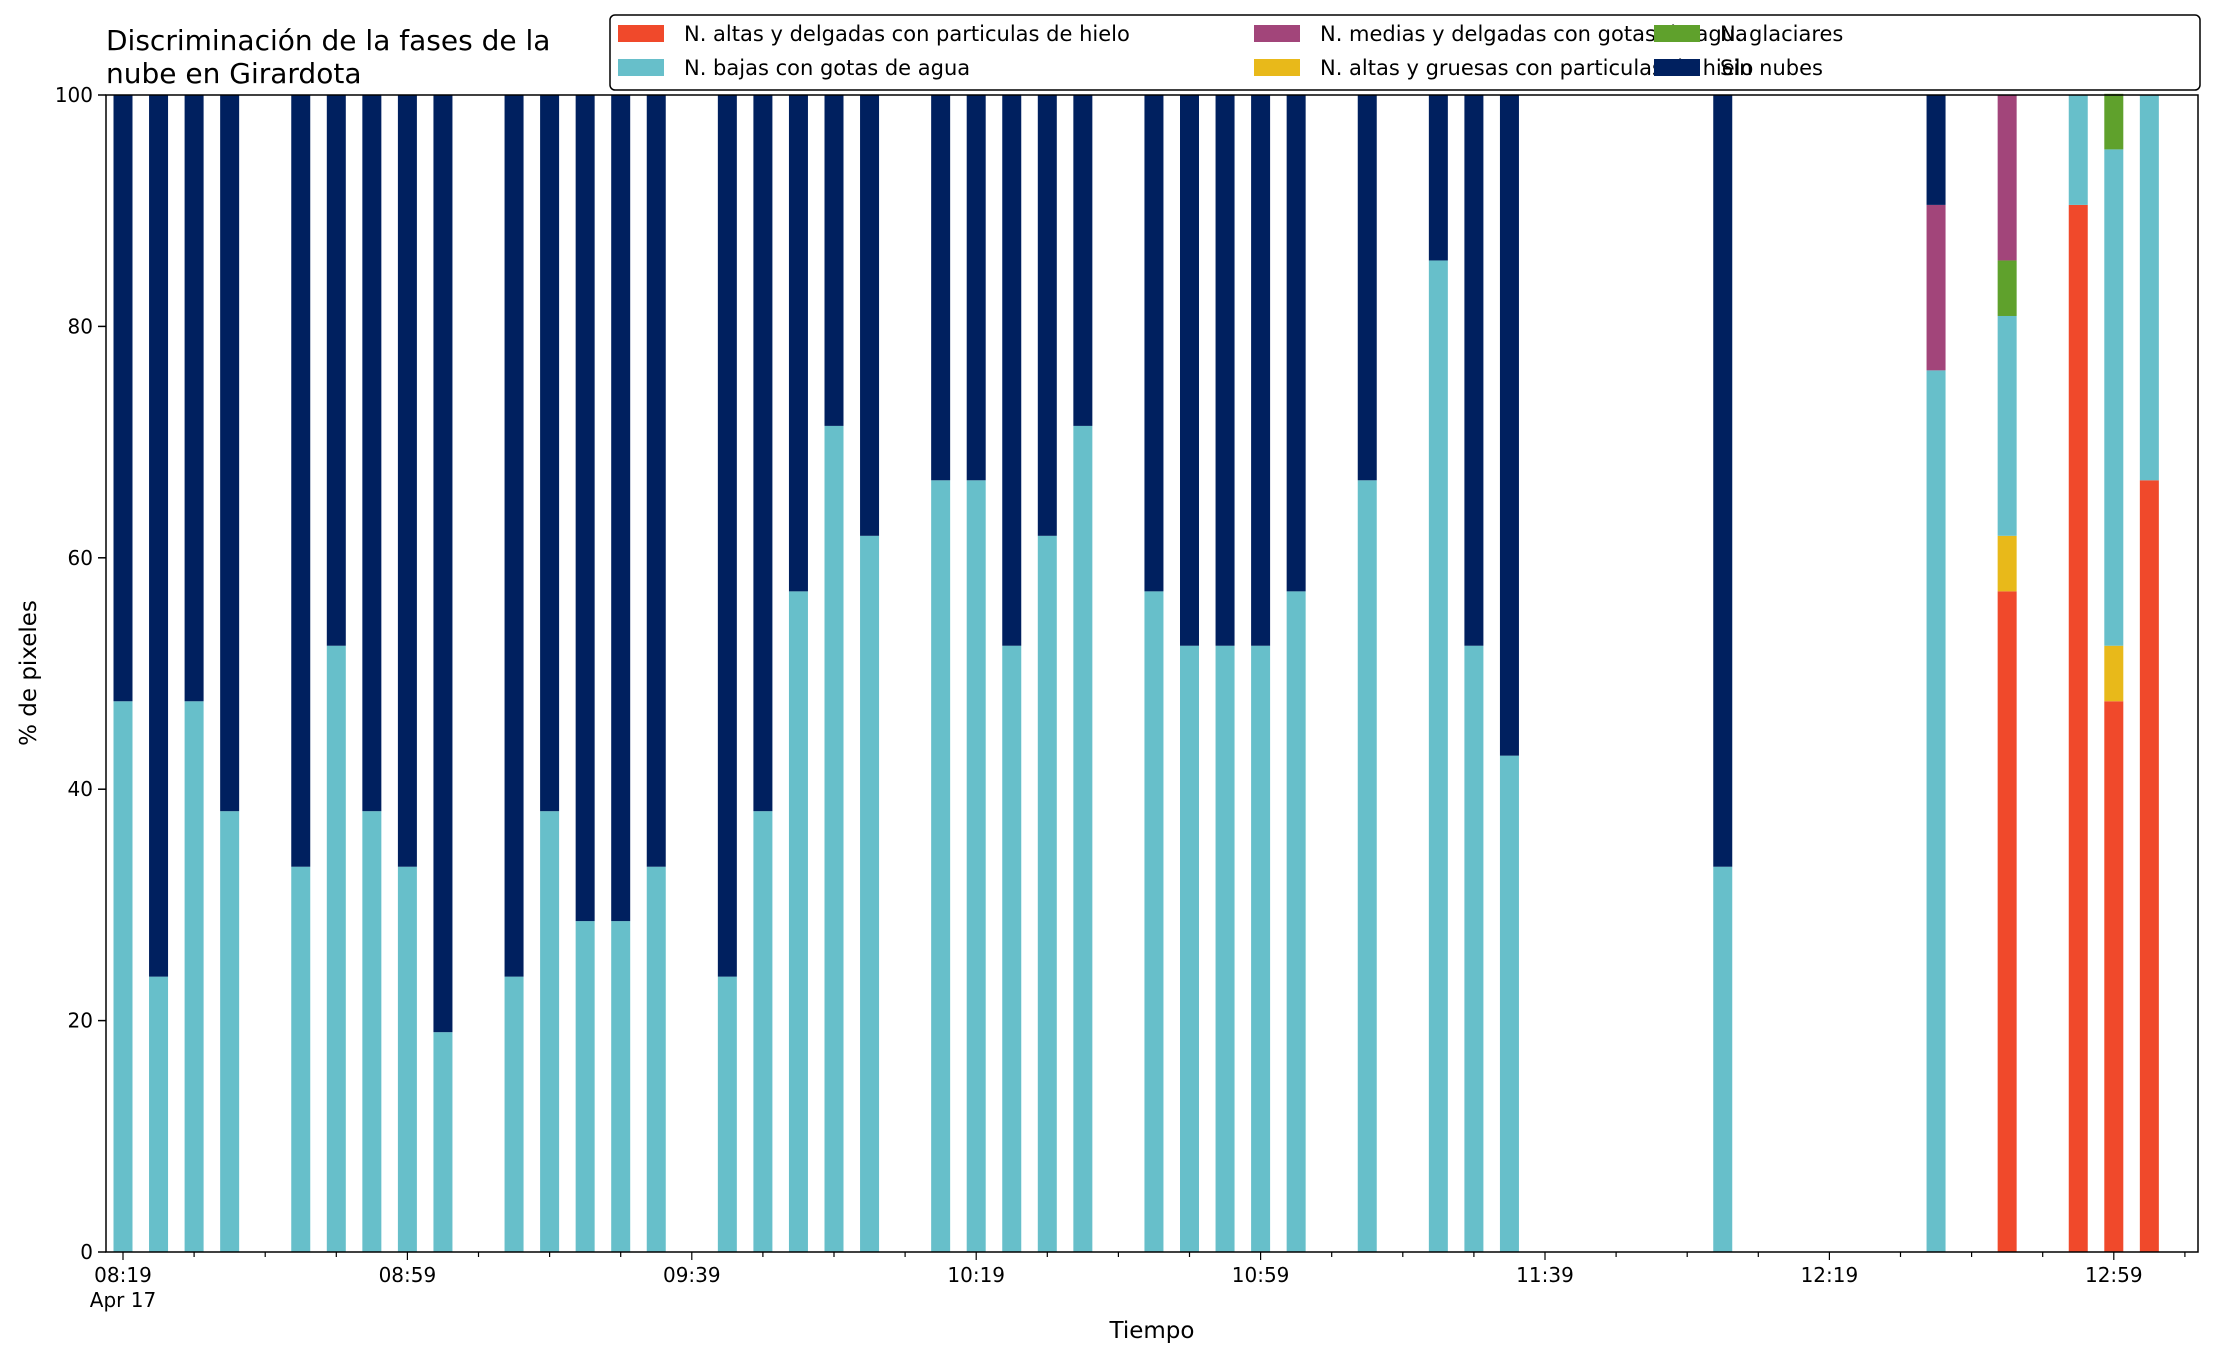  Describe the element at coordinates (80, 789) in the screenshot. I see `y-tick-label: 40` at that location.